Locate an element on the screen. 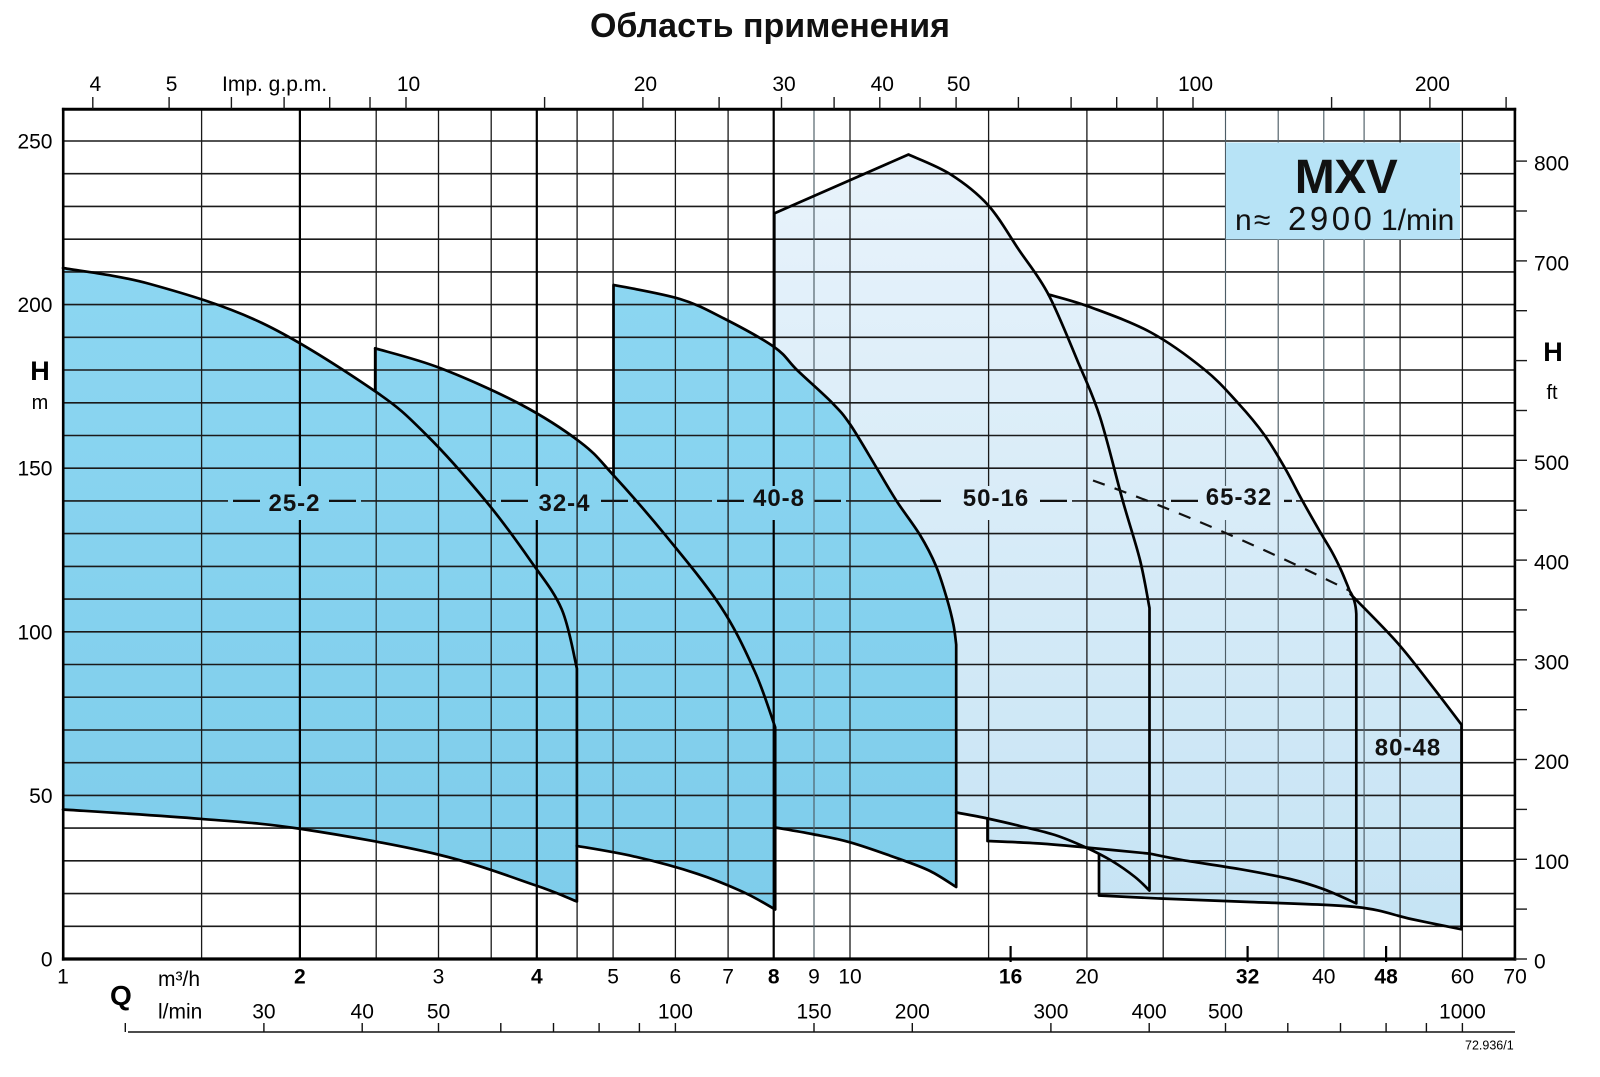  svg-text: ft is located at coordinates (1552, 393).